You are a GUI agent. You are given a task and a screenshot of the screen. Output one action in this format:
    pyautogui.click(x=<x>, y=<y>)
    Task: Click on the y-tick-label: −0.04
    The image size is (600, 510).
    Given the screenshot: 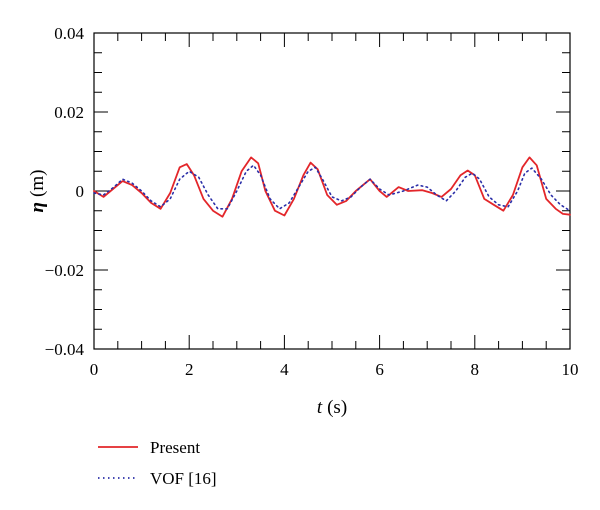 What is the action you would take?
    pyautogui.click(x=65, y=349)
    